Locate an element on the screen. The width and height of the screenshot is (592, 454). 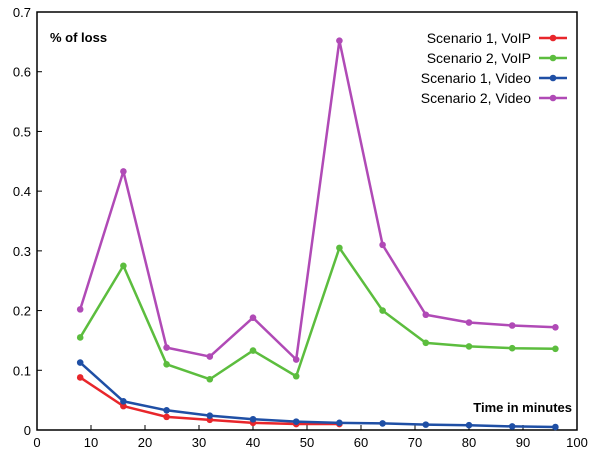
series-scenario-1-video is located at coordinates (317, 395).